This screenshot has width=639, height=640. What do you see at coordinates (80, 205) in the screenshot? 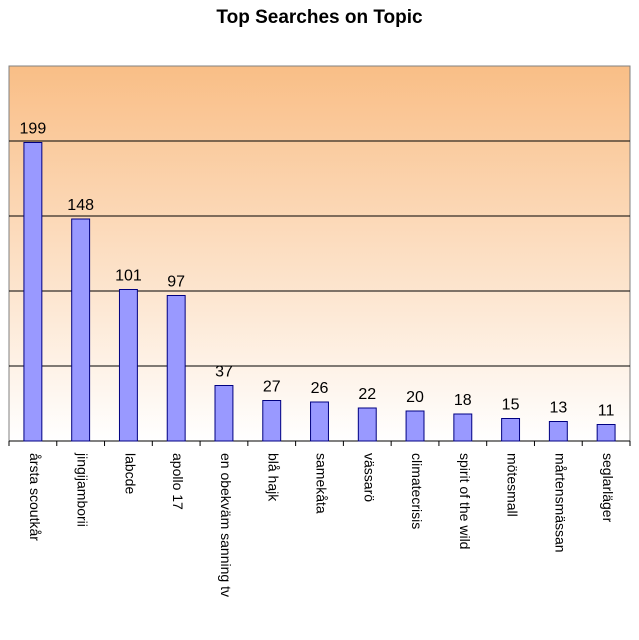
I see `data-label: 148` at bounding box center [80, 205].